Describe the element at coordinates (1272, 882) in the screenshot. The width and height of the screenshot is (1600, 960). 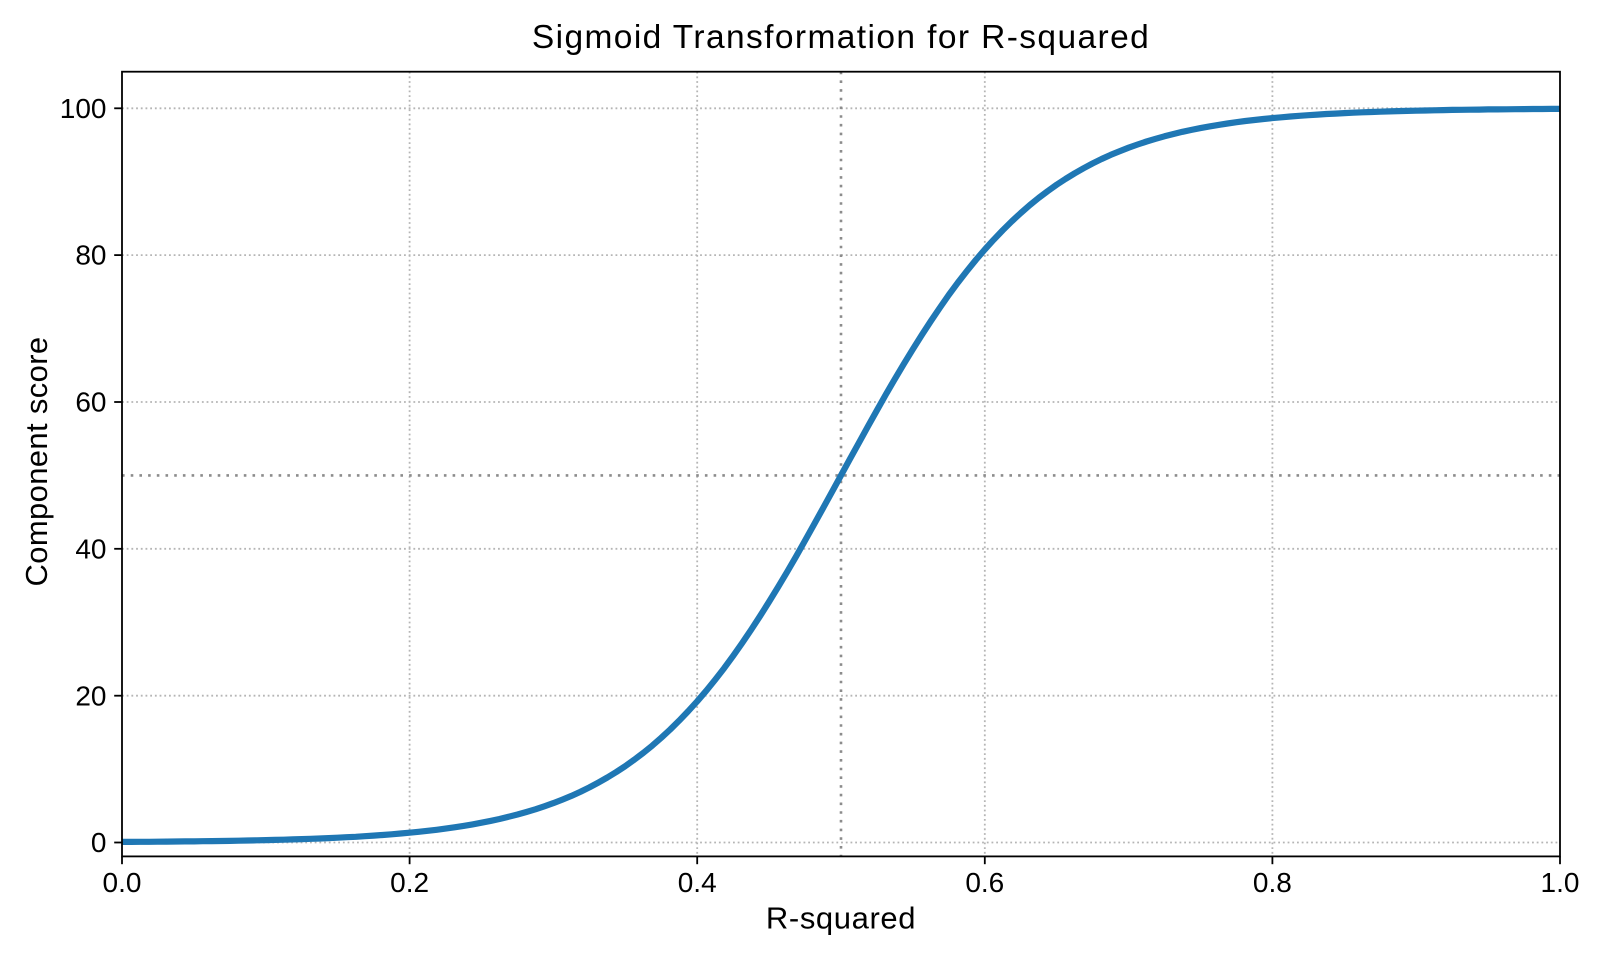
I see `svg-text: 0.8` at that location.